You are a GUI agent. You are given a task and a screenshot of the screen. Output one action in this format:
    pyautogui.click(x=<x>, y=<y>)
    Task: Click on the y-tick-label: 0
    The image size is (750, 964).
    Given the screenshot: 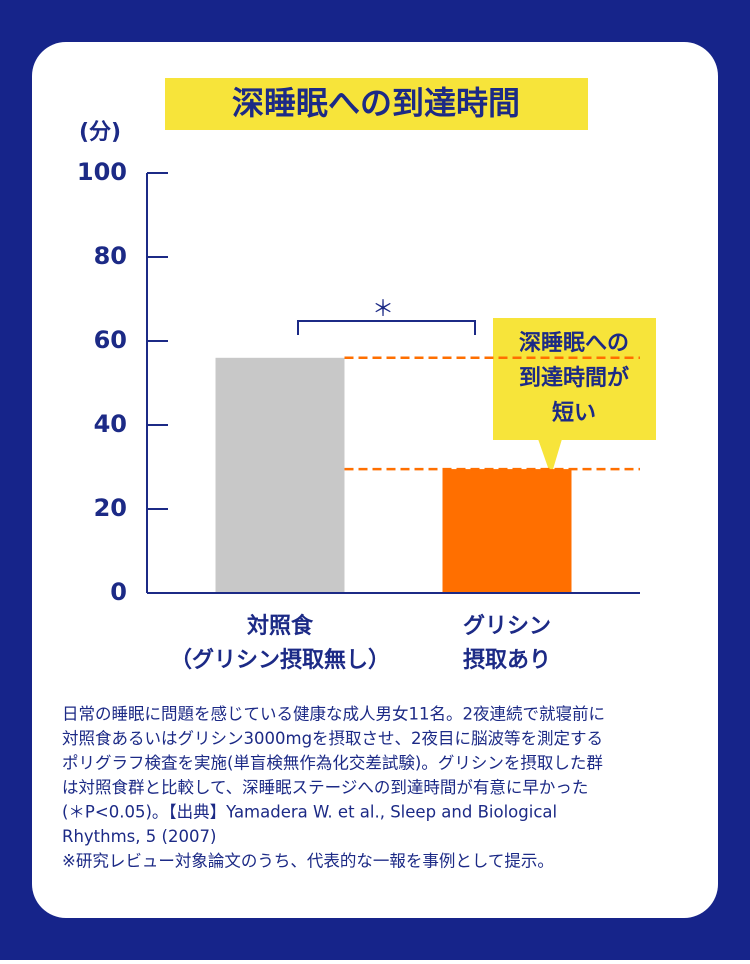 What is the action you would take?
    pyautogui.click(x=118, y=592)
    